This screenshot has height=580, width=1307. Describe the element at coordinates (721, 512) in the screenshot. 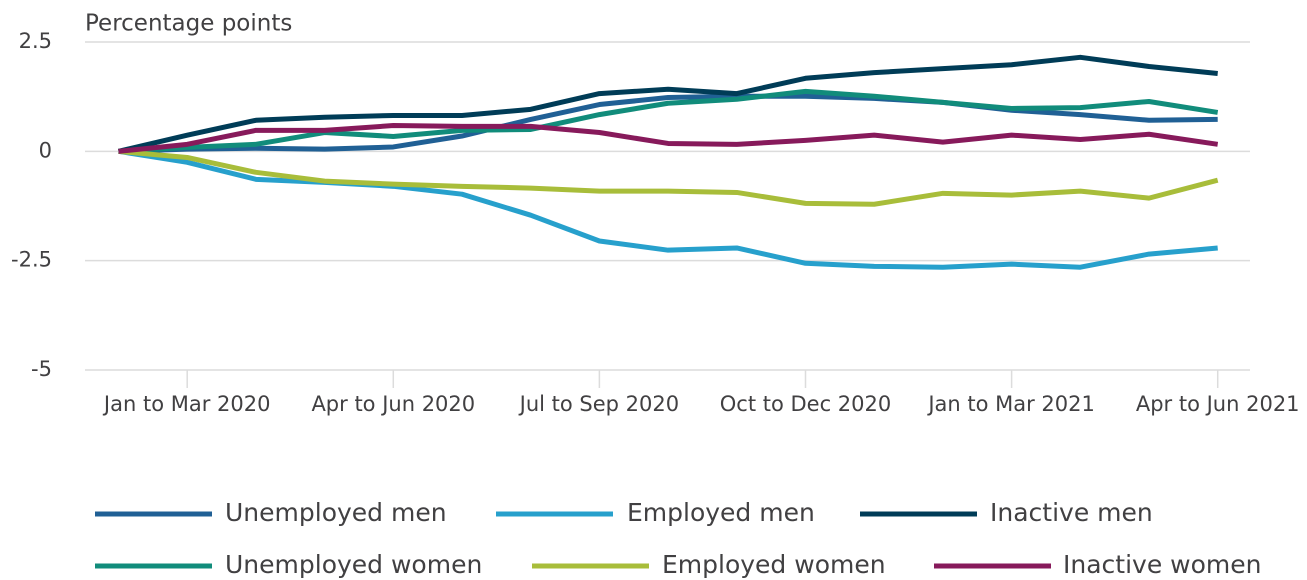

I see `legend-label: Employed men` at that location.